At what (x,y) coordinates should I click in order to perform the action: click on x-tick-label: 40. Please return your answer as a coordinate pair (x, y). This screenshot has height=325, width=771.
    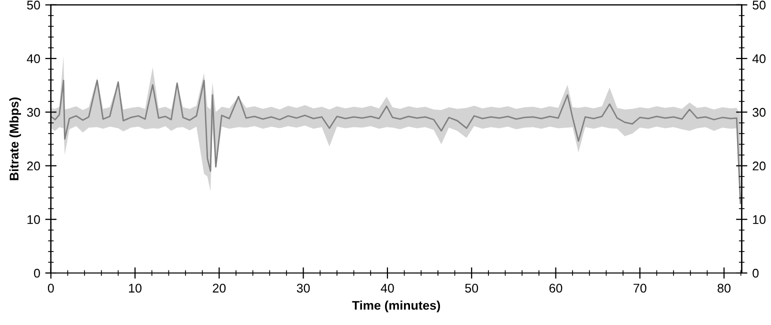
    Looking at the image, I should click on (387, 288).